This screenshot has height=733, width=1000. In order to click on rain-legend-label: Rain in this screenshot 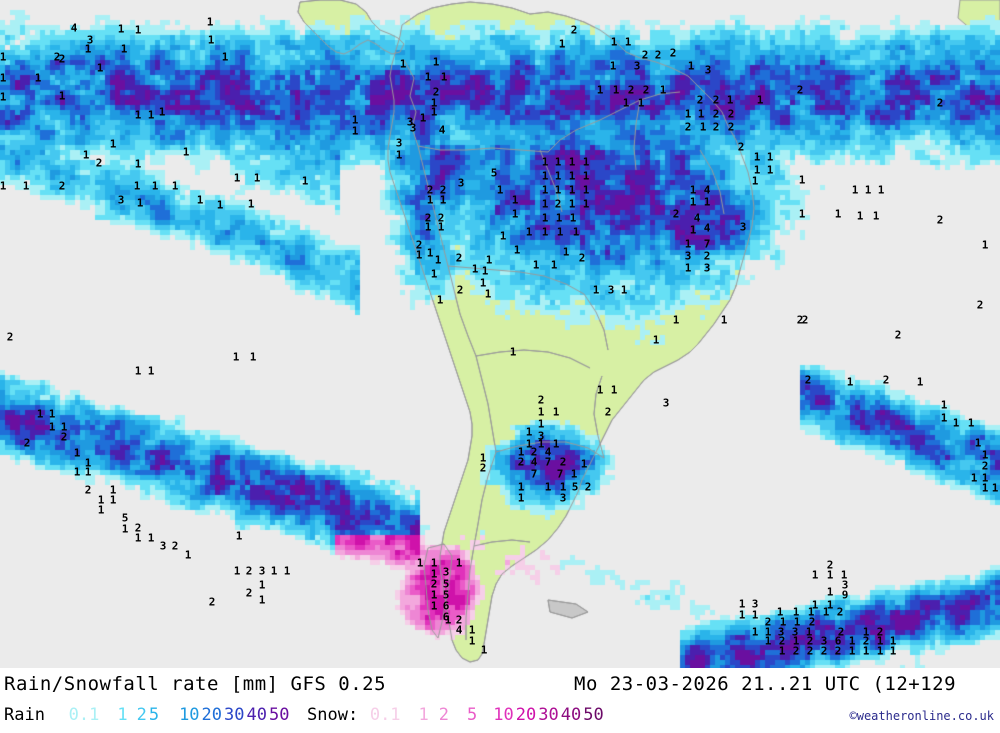, I will do `click(24, 715)`.